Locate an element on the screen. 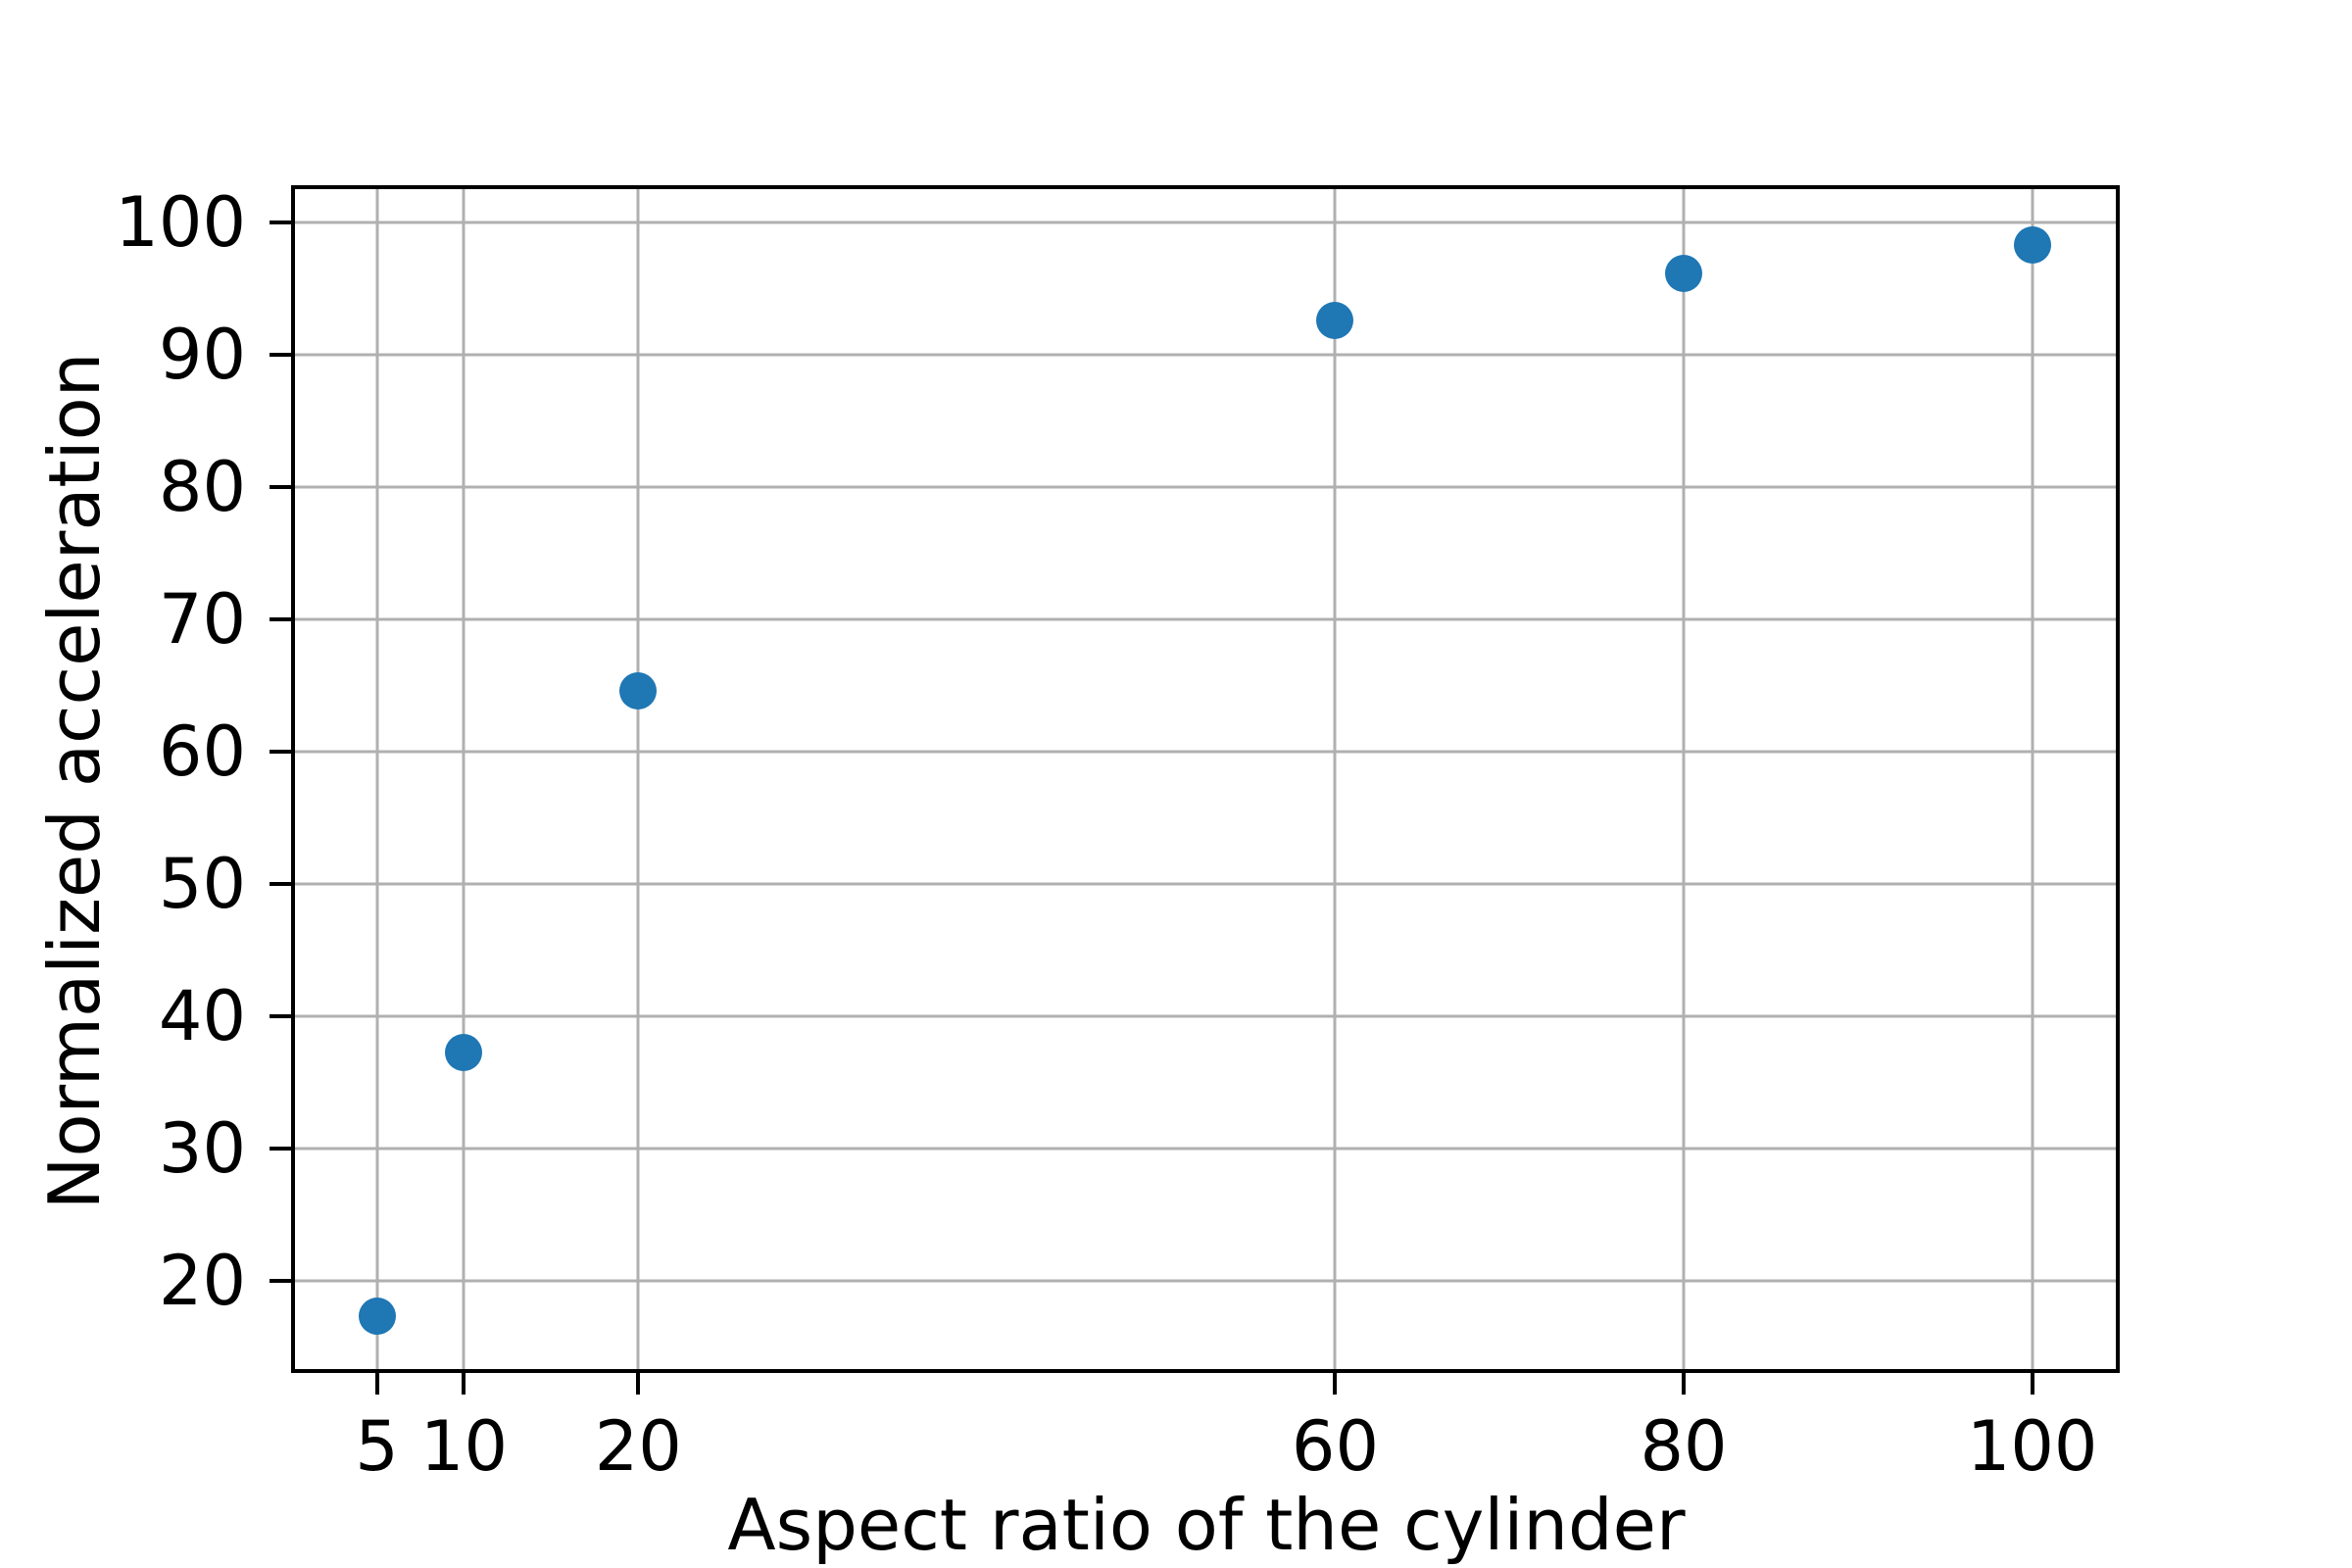  y-tick-label-100: 100 is located at coordinates (180, 222).